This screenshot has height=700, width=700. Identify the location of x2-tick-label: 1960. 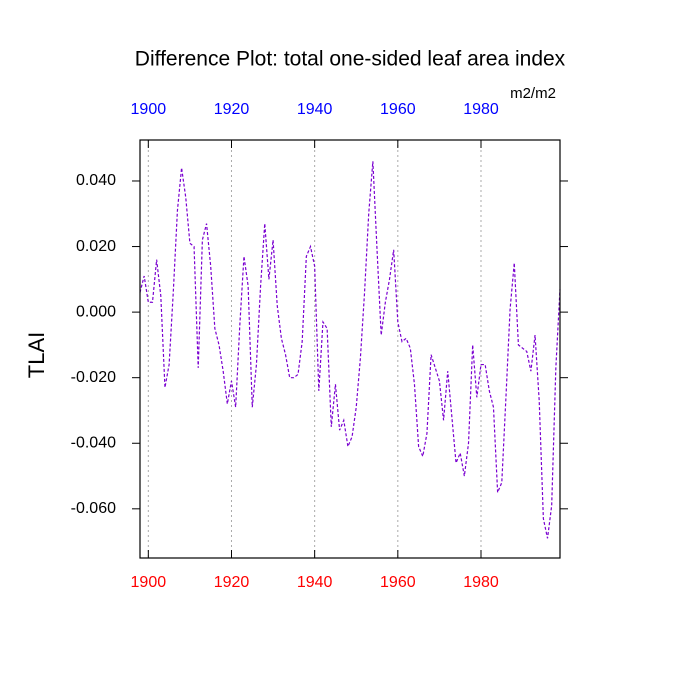
(398, 109).